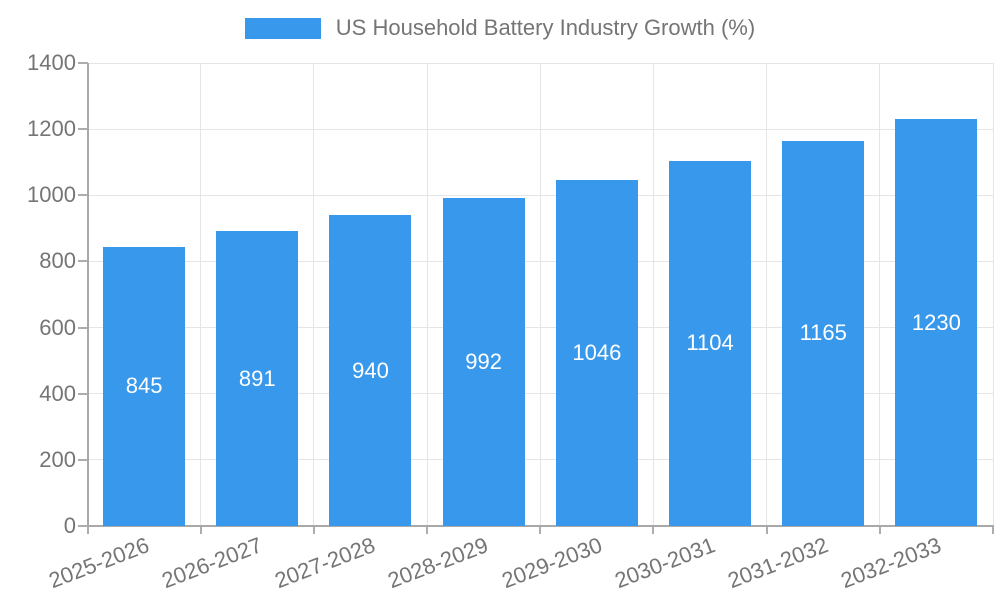 This screenshot has width=1000, height=600. Describe the element at coordinates (51, 62) in the screenshot. I see `y-axis-tick-label: 1400` at that location.